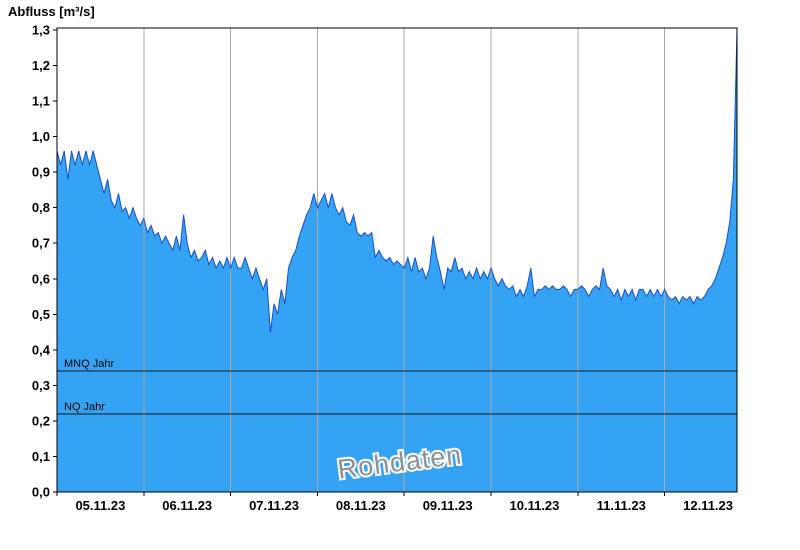 The height and width of the screenshot is (550, 800). Describe the element at coordinates (41, 314) in the screenshot. I see `y-tick-label: 0,5` at that location.